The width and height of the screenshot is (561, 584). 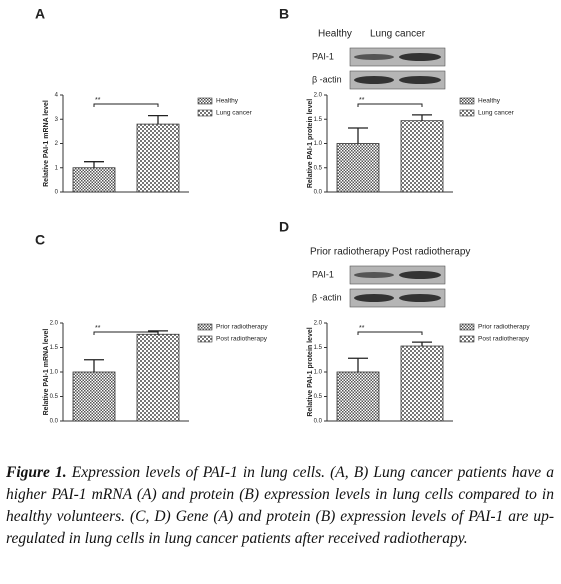 I want to click on y-tick-label: 3, so click(x=57, y=120).